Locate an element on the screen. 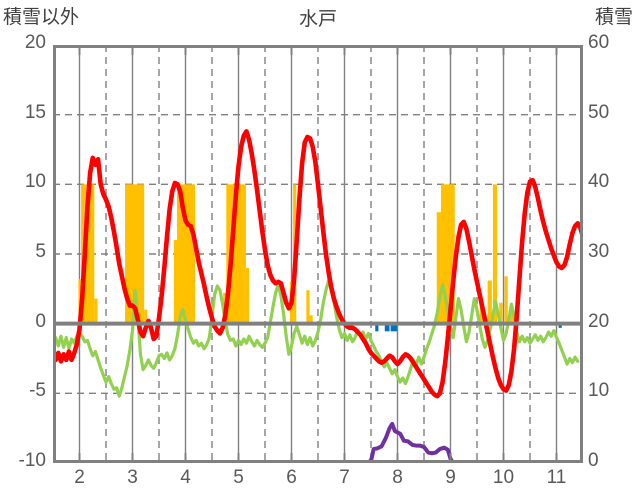 Image resolution: width=636 pixels, height=501 pixels. y-axis-right-tick-0: 0 is located at coordinates (593, 460).